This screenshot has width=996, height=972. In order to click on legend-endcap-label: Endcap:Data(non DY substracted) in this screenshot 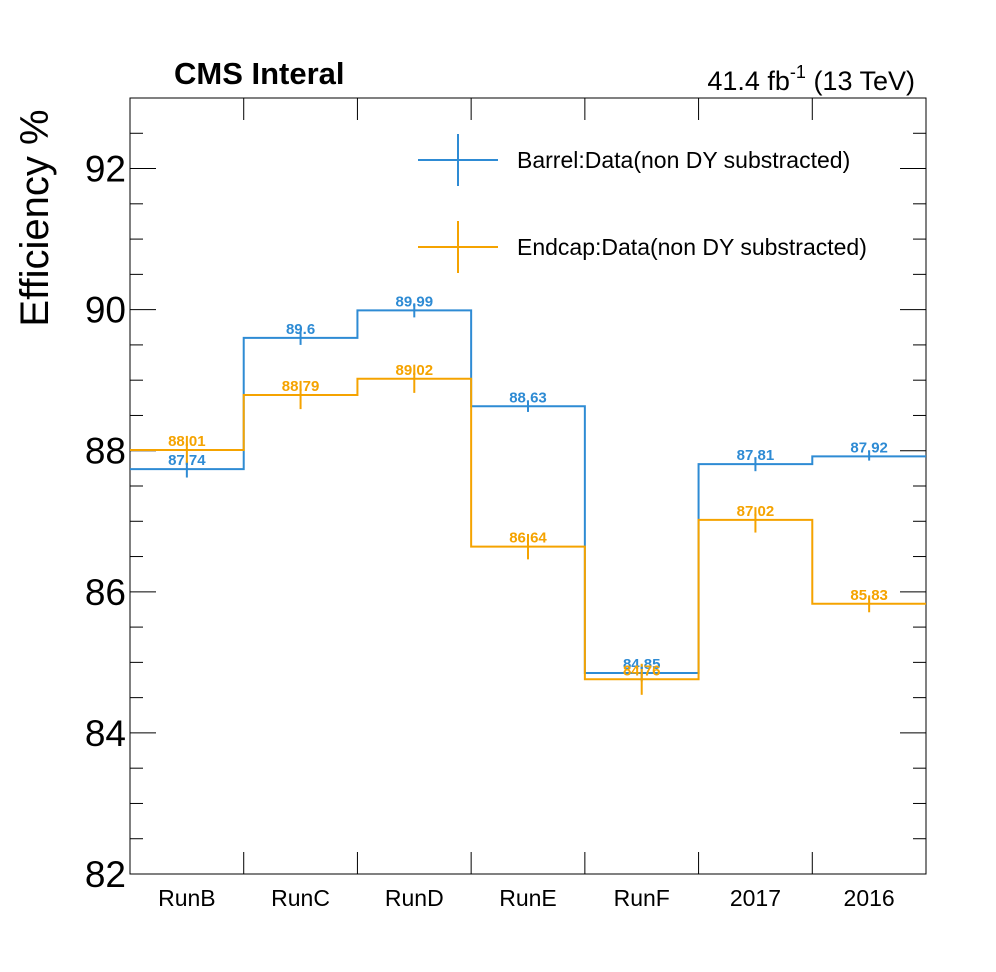, I will do `click(692, 247)`.